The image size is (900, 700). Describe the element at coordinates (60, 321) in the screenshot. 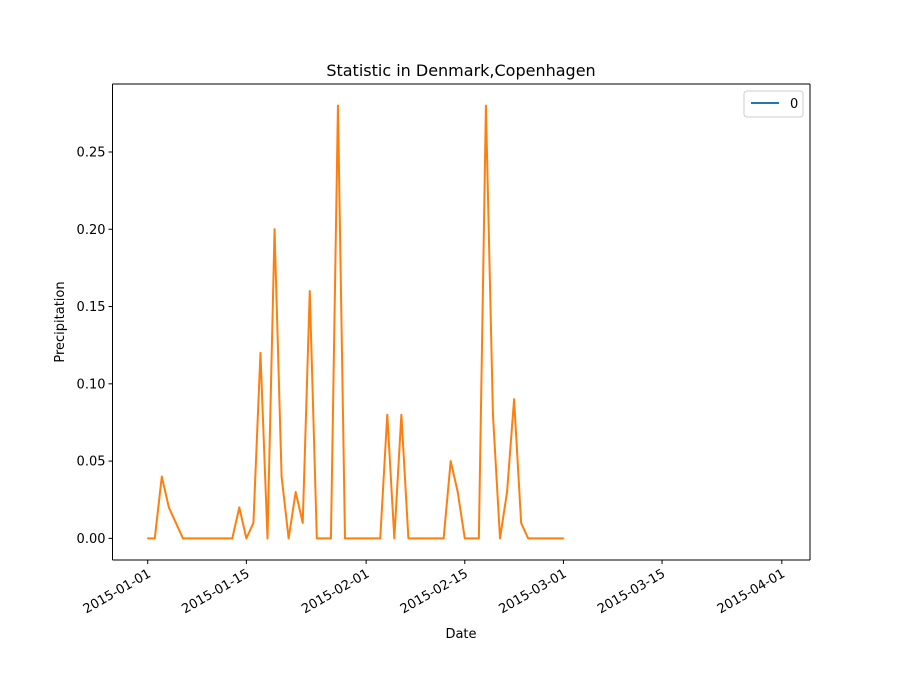

I see `y-axis-label: Precipitation` at that location.